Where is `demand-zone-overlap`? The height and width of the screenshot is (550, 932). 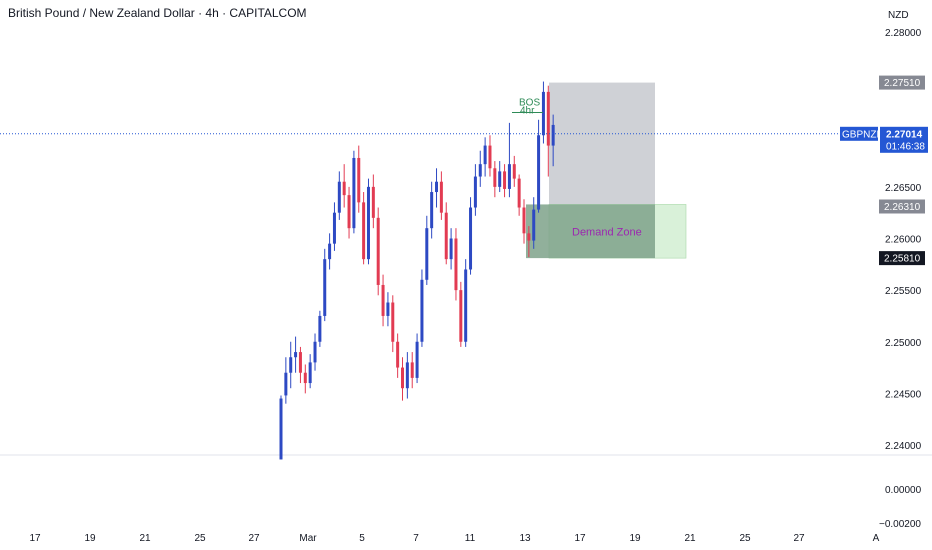
demand-zone-overlap is located at coordinates (590, 231).